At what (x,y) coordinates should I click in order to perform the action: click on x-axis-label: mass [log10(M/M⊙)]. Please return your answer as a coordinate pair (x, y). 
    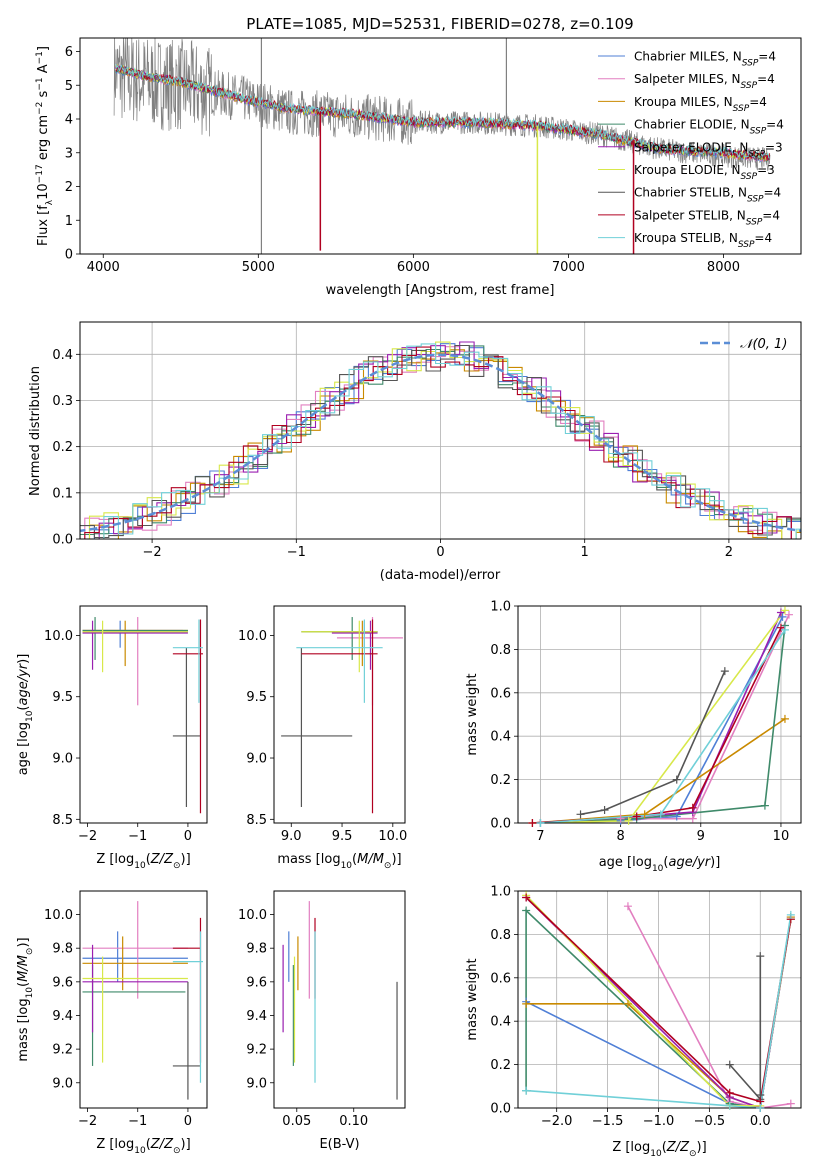
    Looking at the image, I should click on (339, 861).